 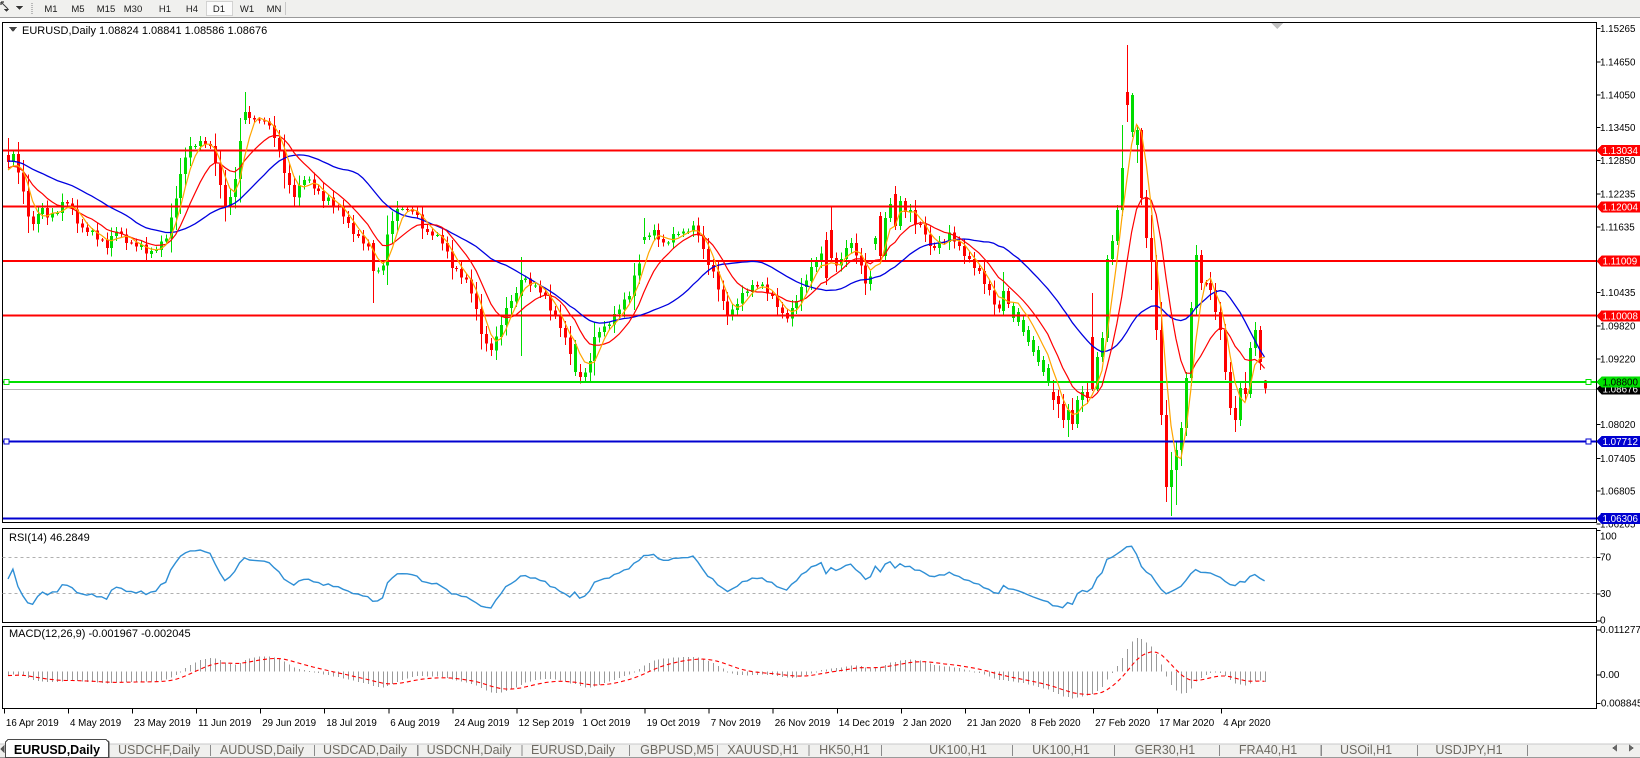 I want to click on svg-text: H4, so click(x=192, y=9).